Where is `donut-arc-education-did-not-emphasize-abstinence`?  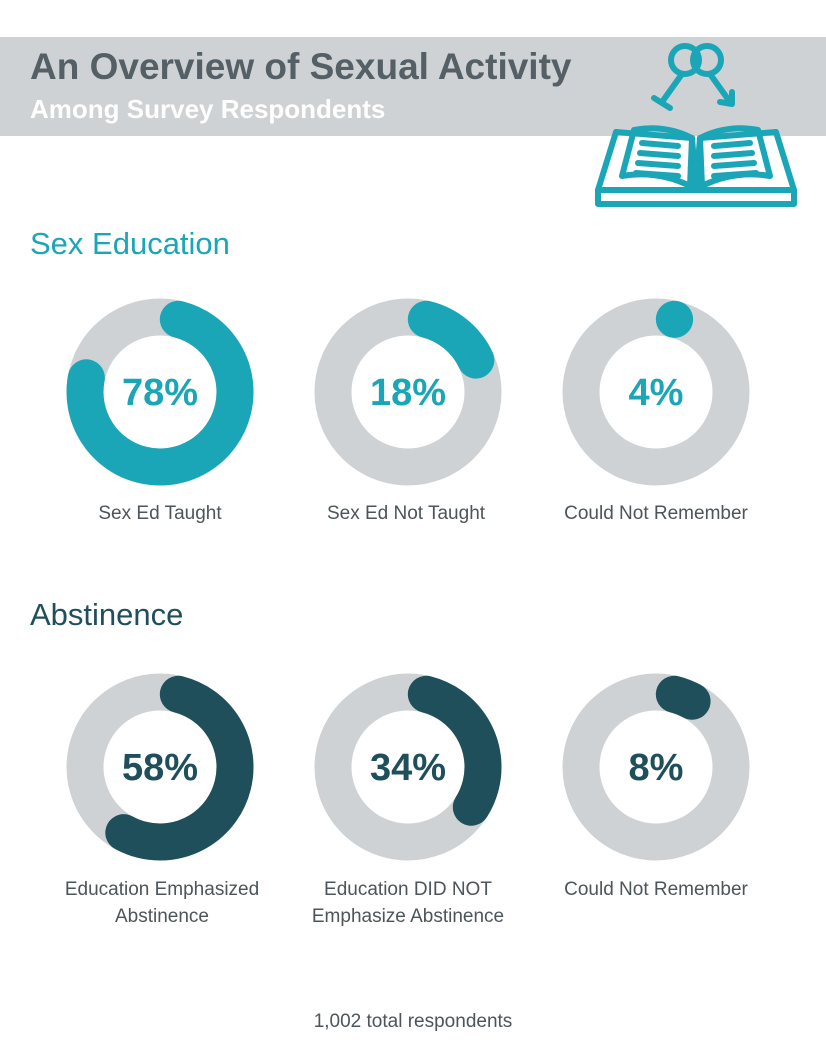
donut-arc-education-did-not-emphasize-abstinence is located at coordinates (408, 767).